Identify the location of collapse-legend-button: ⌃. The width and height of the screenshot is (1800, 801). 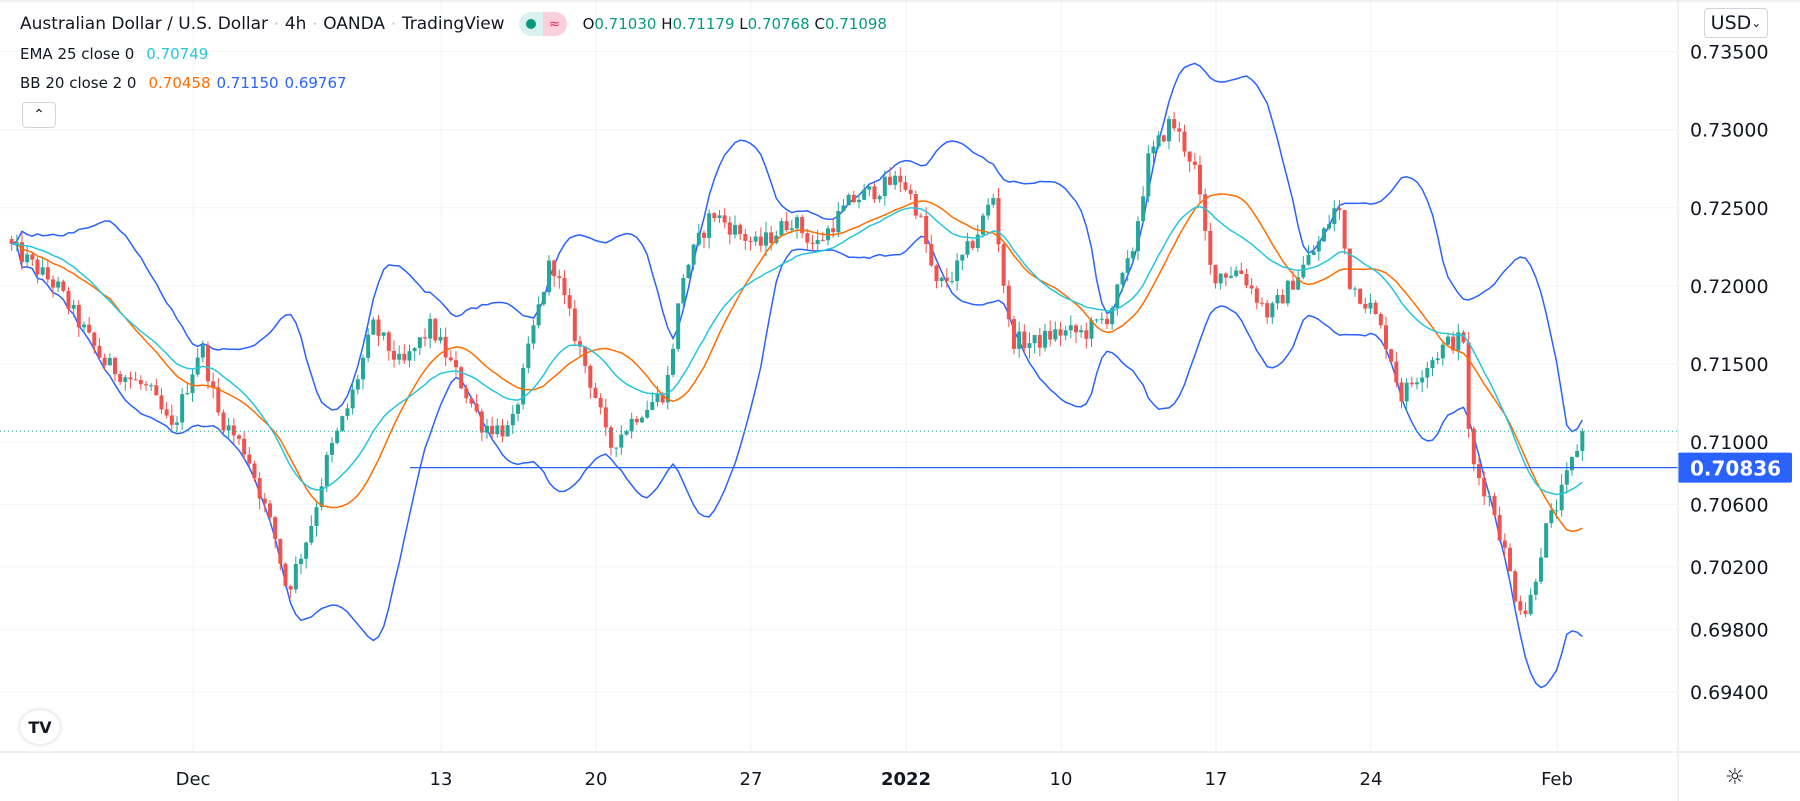
(39, 115).